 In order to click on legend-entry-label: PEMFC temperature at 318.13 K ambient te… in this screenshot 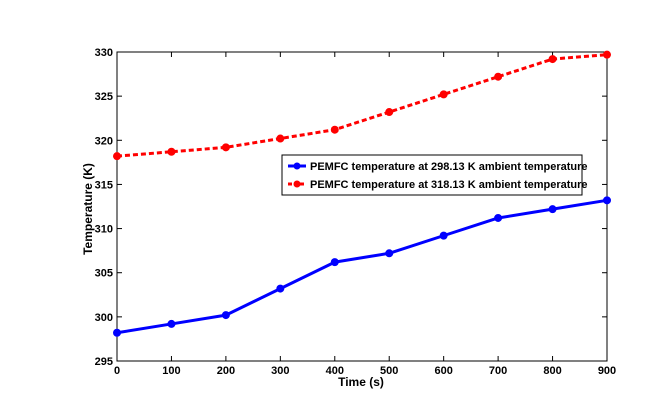, I will do `click(449, 185)`.